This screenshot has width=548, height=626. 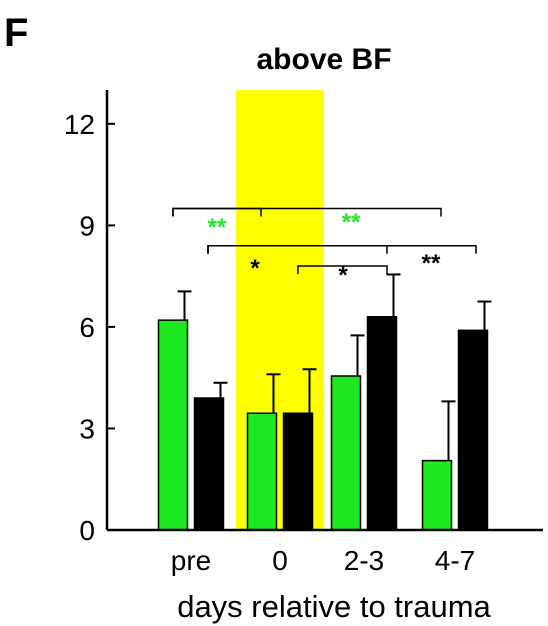 I want to click on y-tick-label: 3, so click(x=87, y=428).